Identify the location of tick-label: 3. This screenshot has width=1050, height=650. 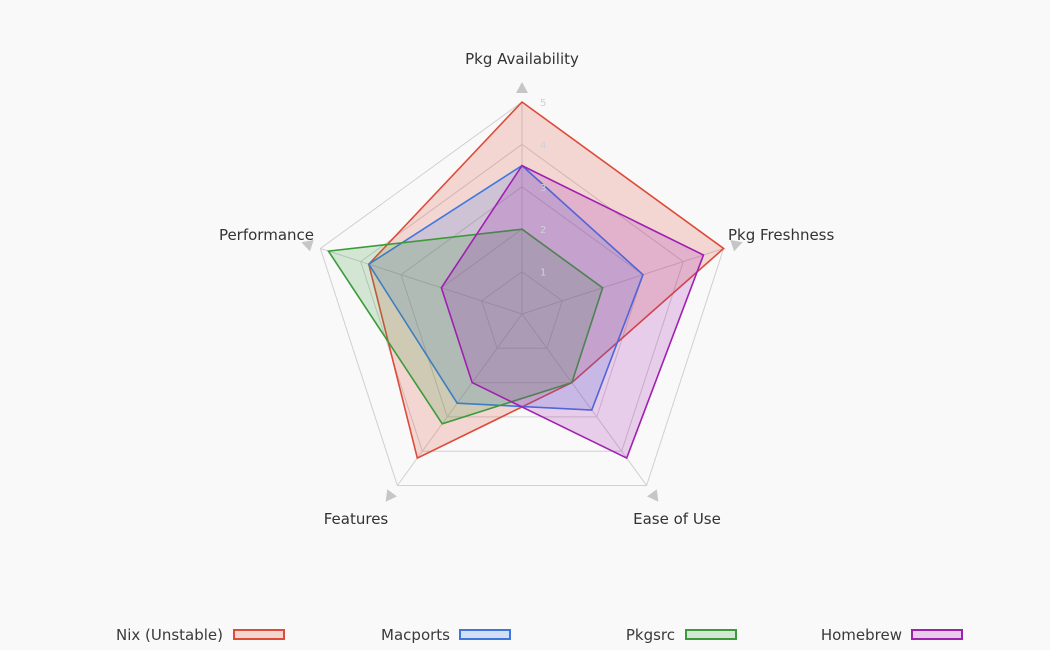
(543, 188).